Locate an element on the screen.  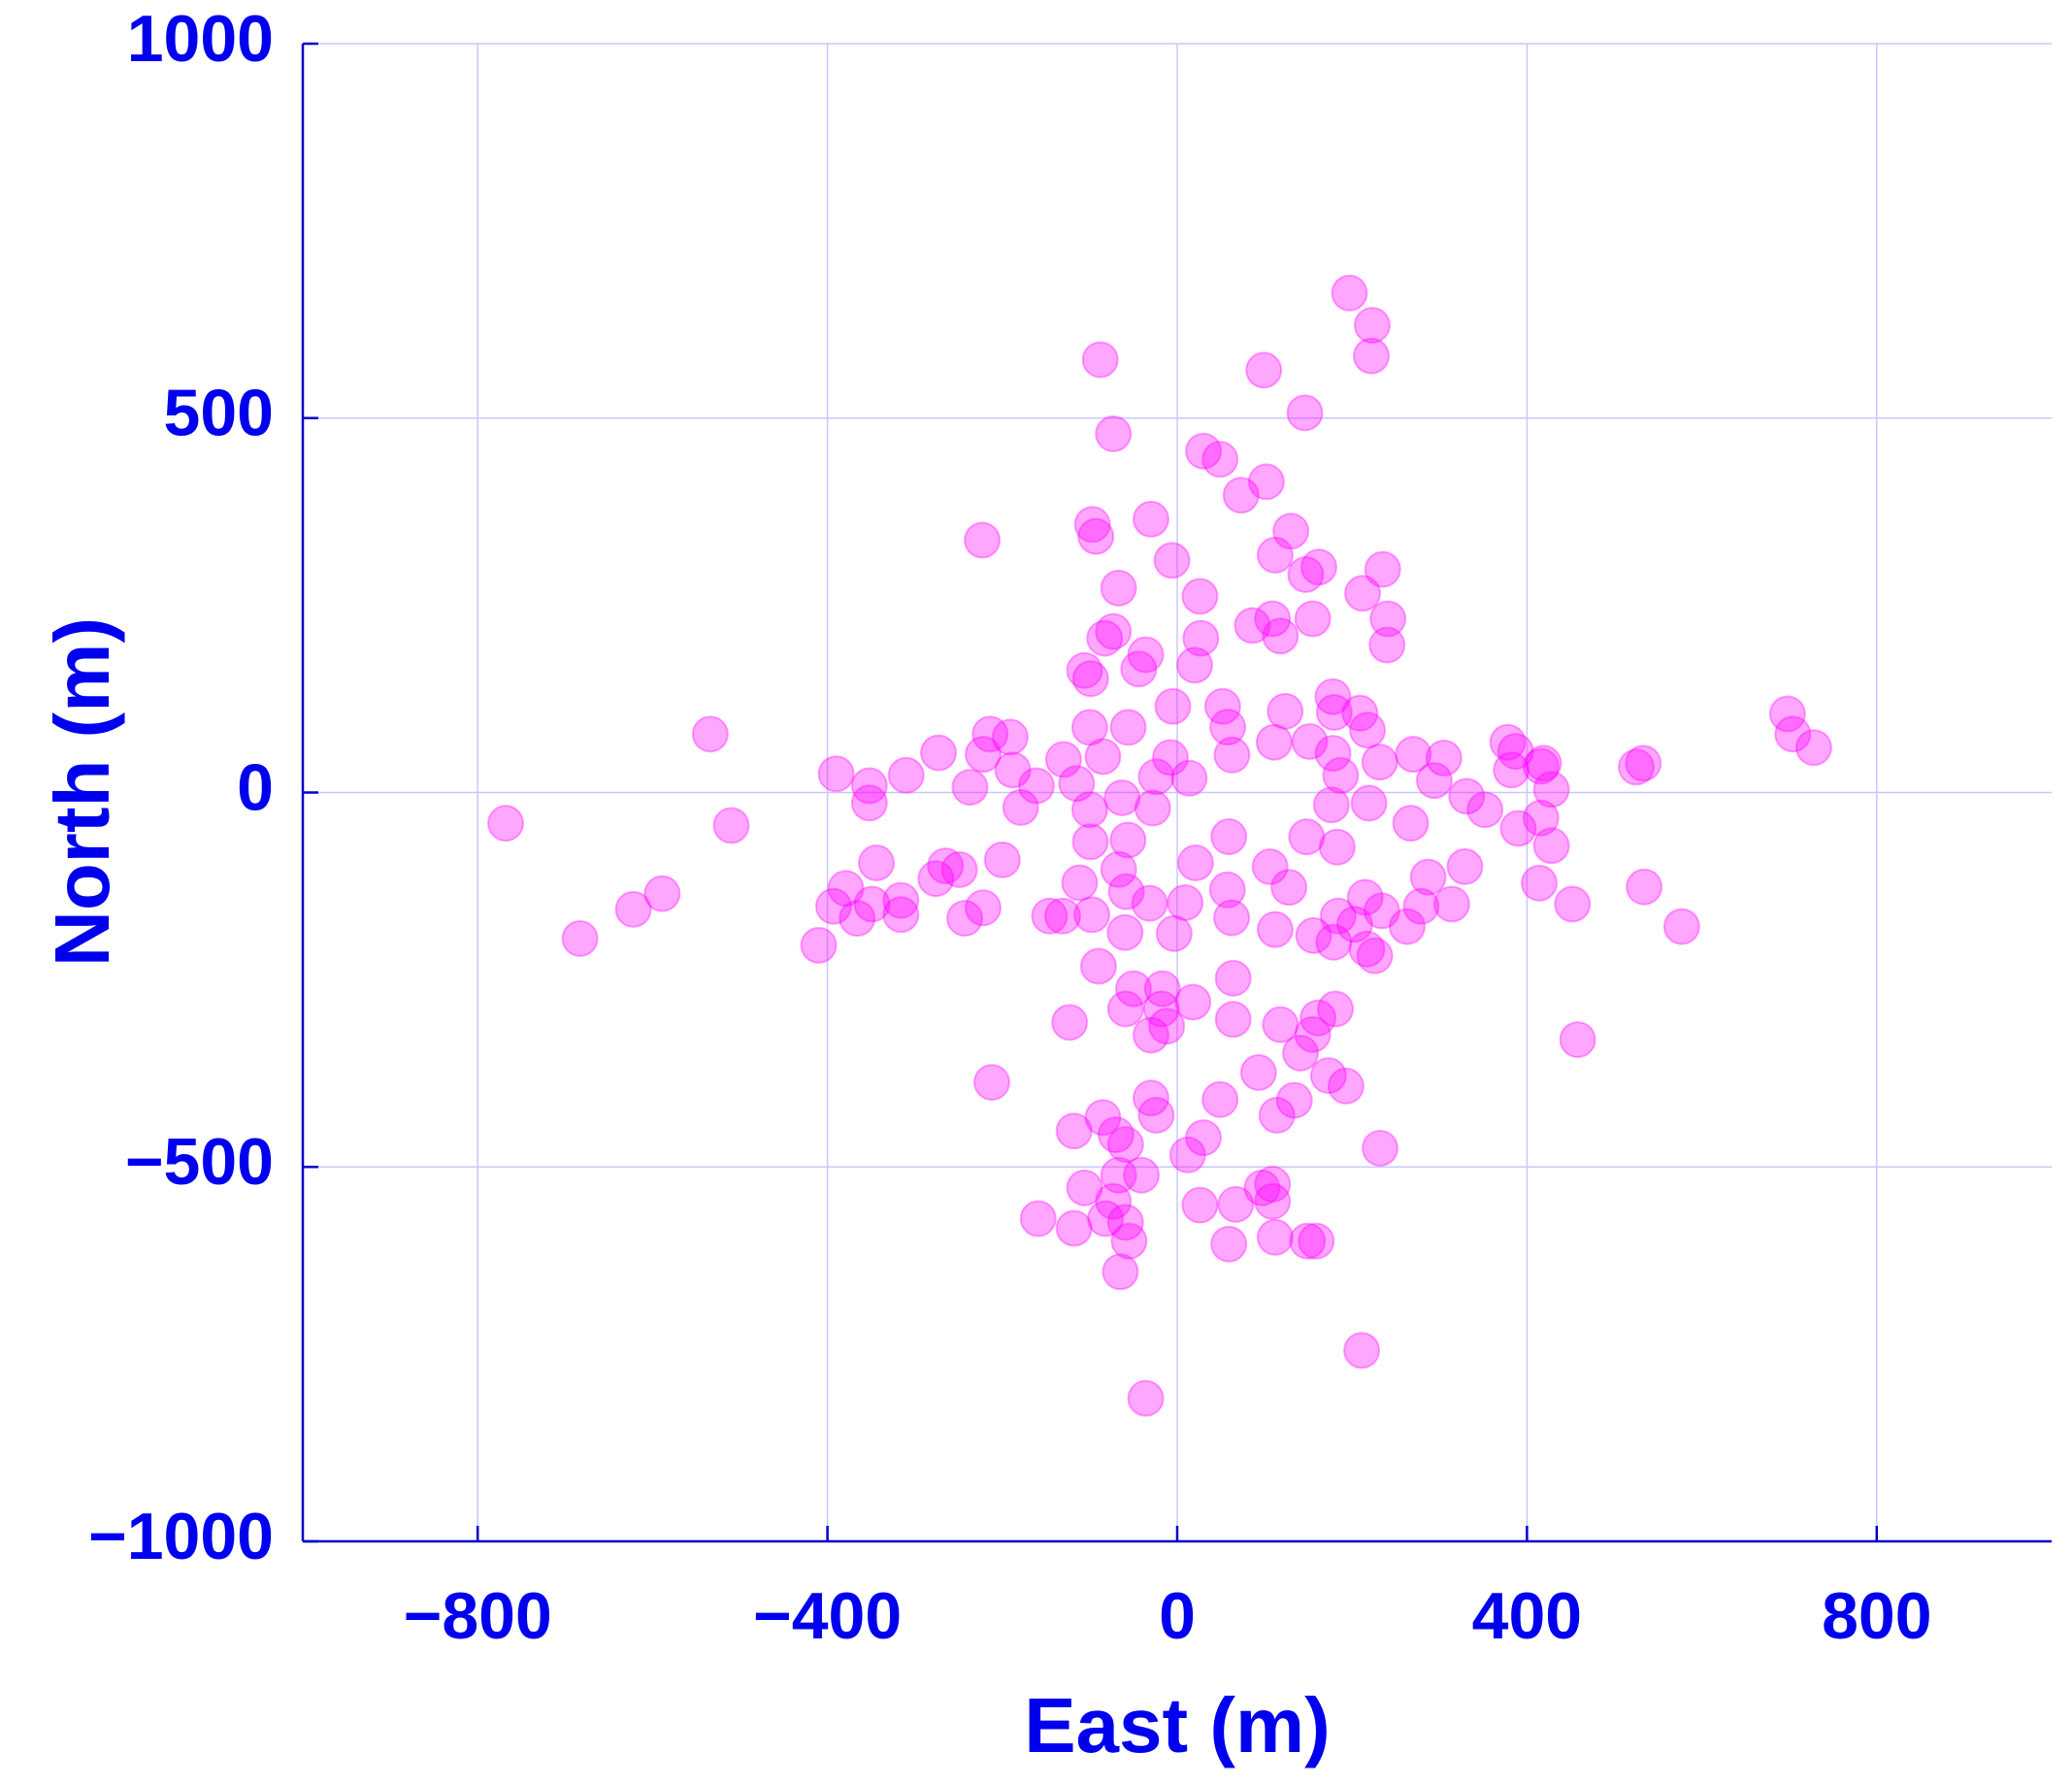
x-tick-label: −800 is located at coordinates (478, 1616).